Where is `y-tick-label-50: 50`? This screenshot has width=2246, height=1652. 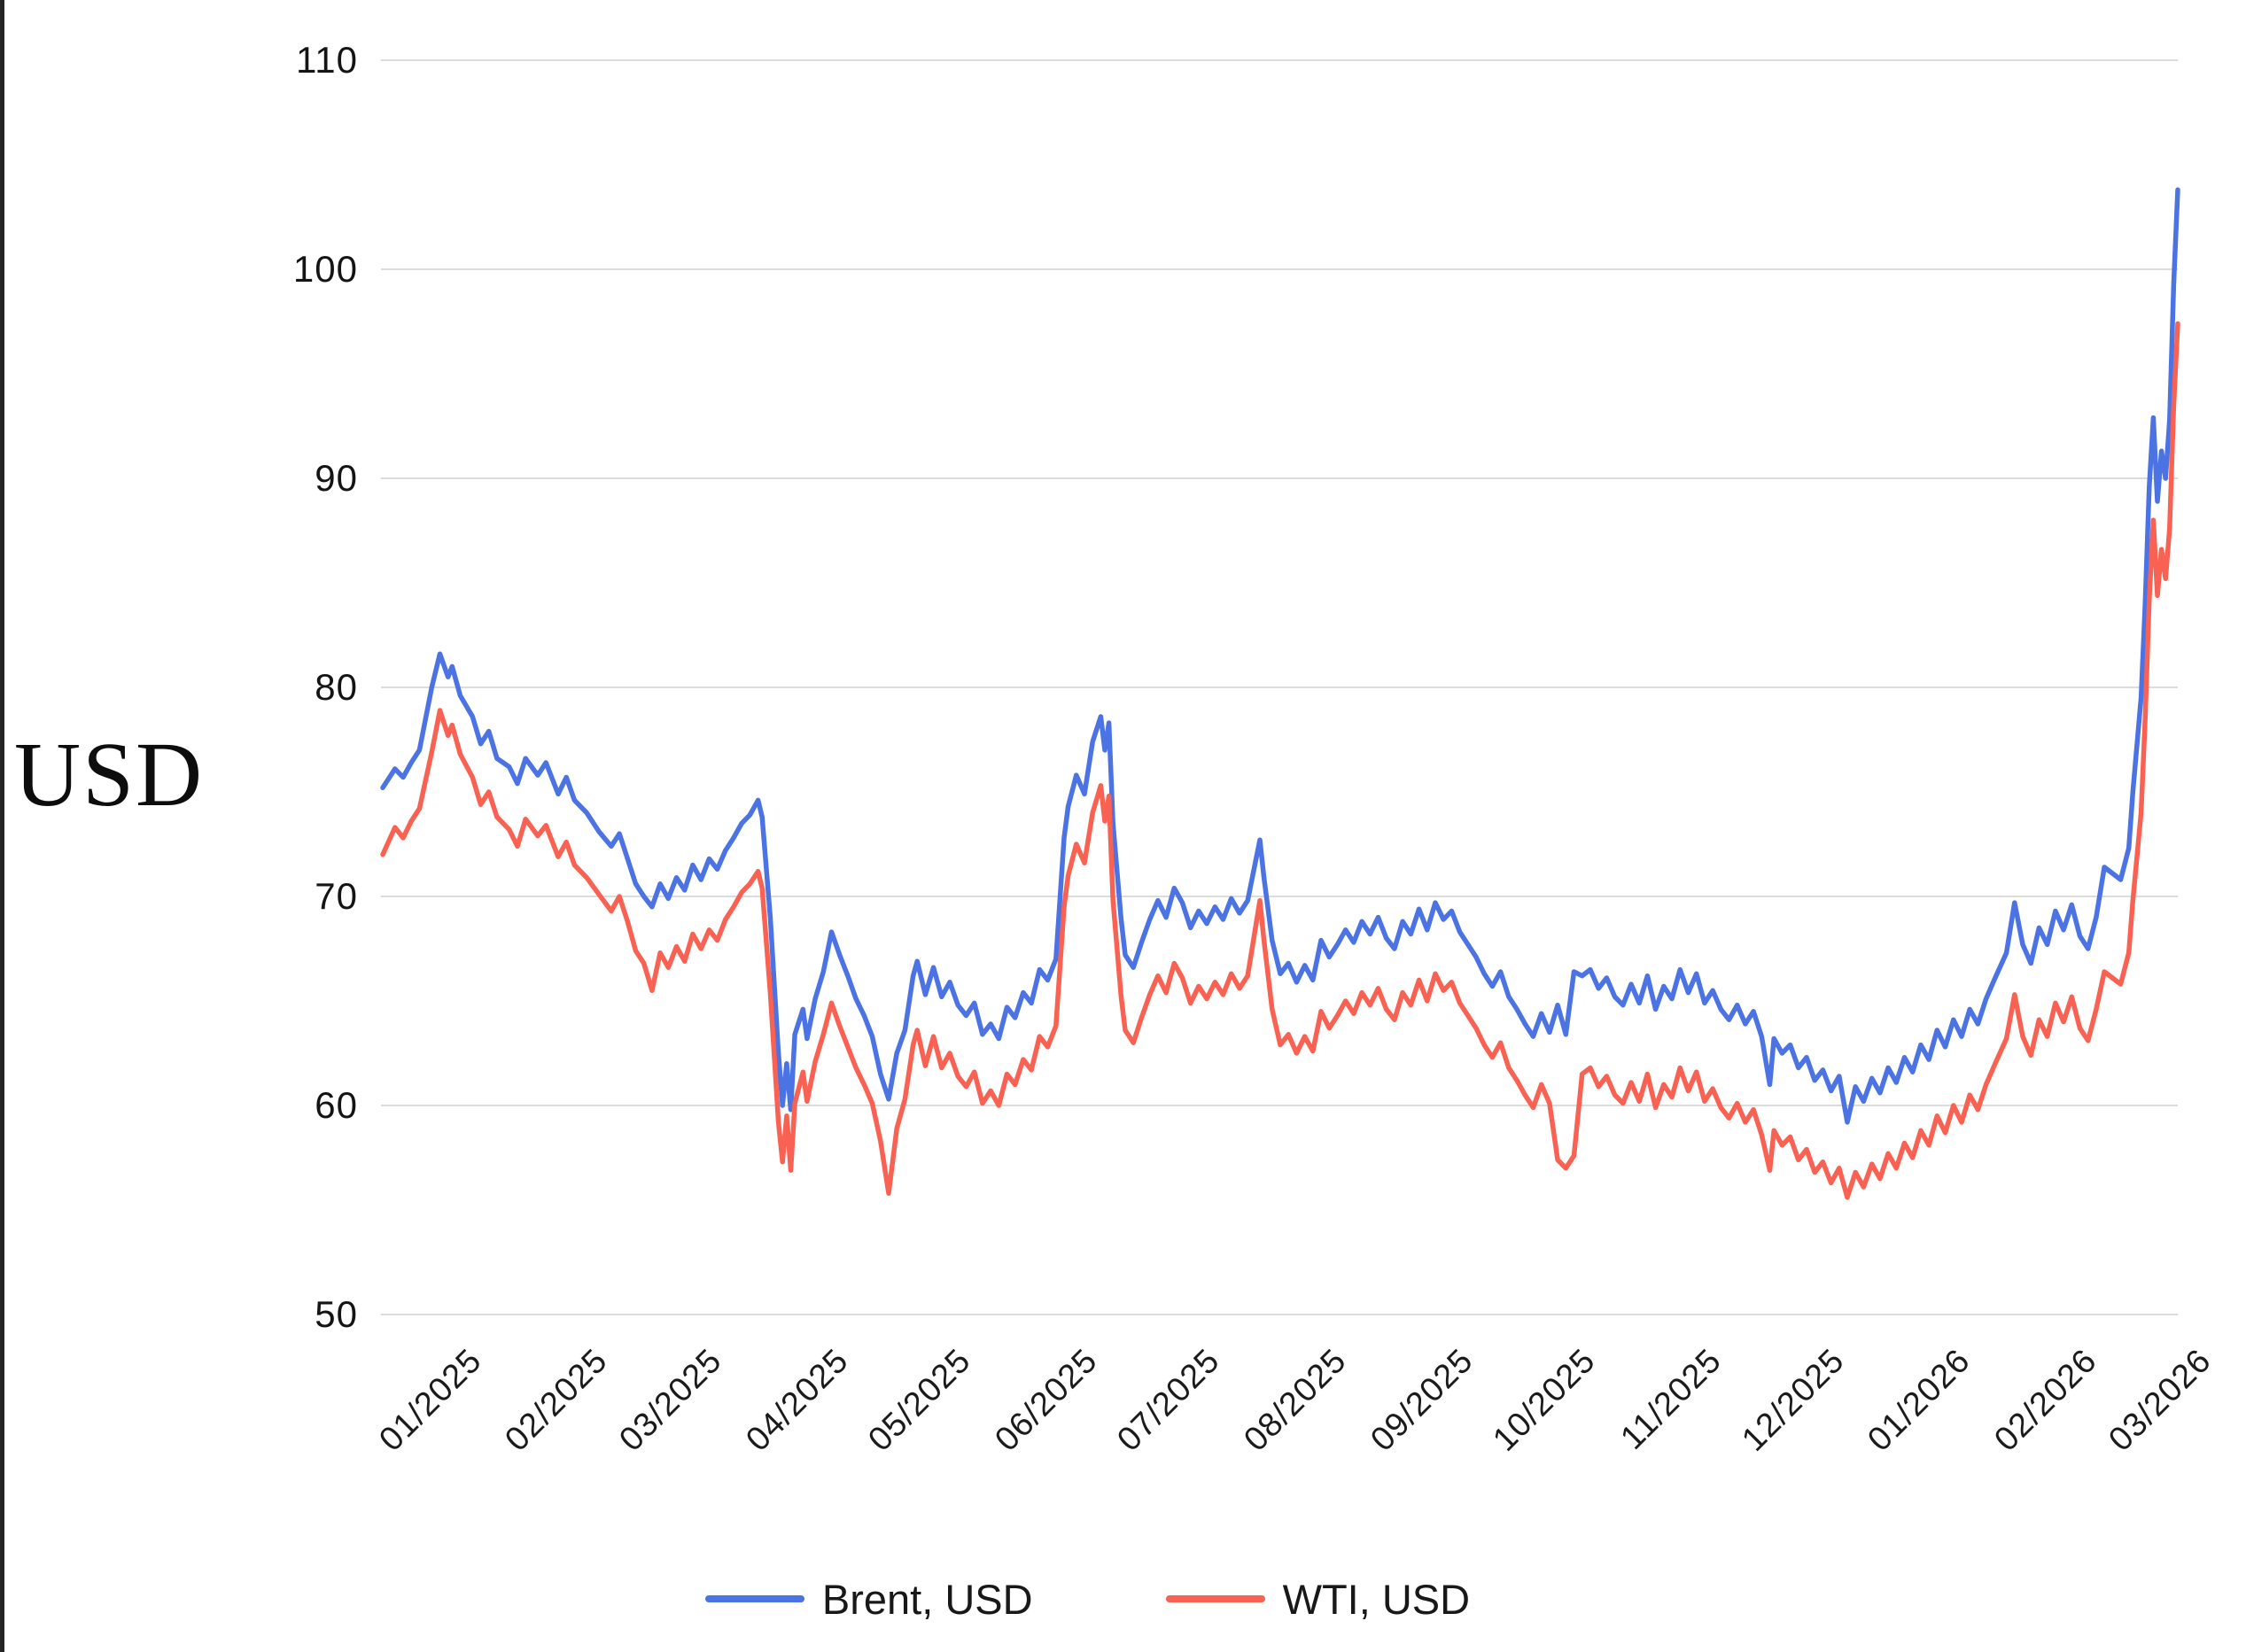
y-tick-label-50: 50 is located at coordinates (336, 1314).